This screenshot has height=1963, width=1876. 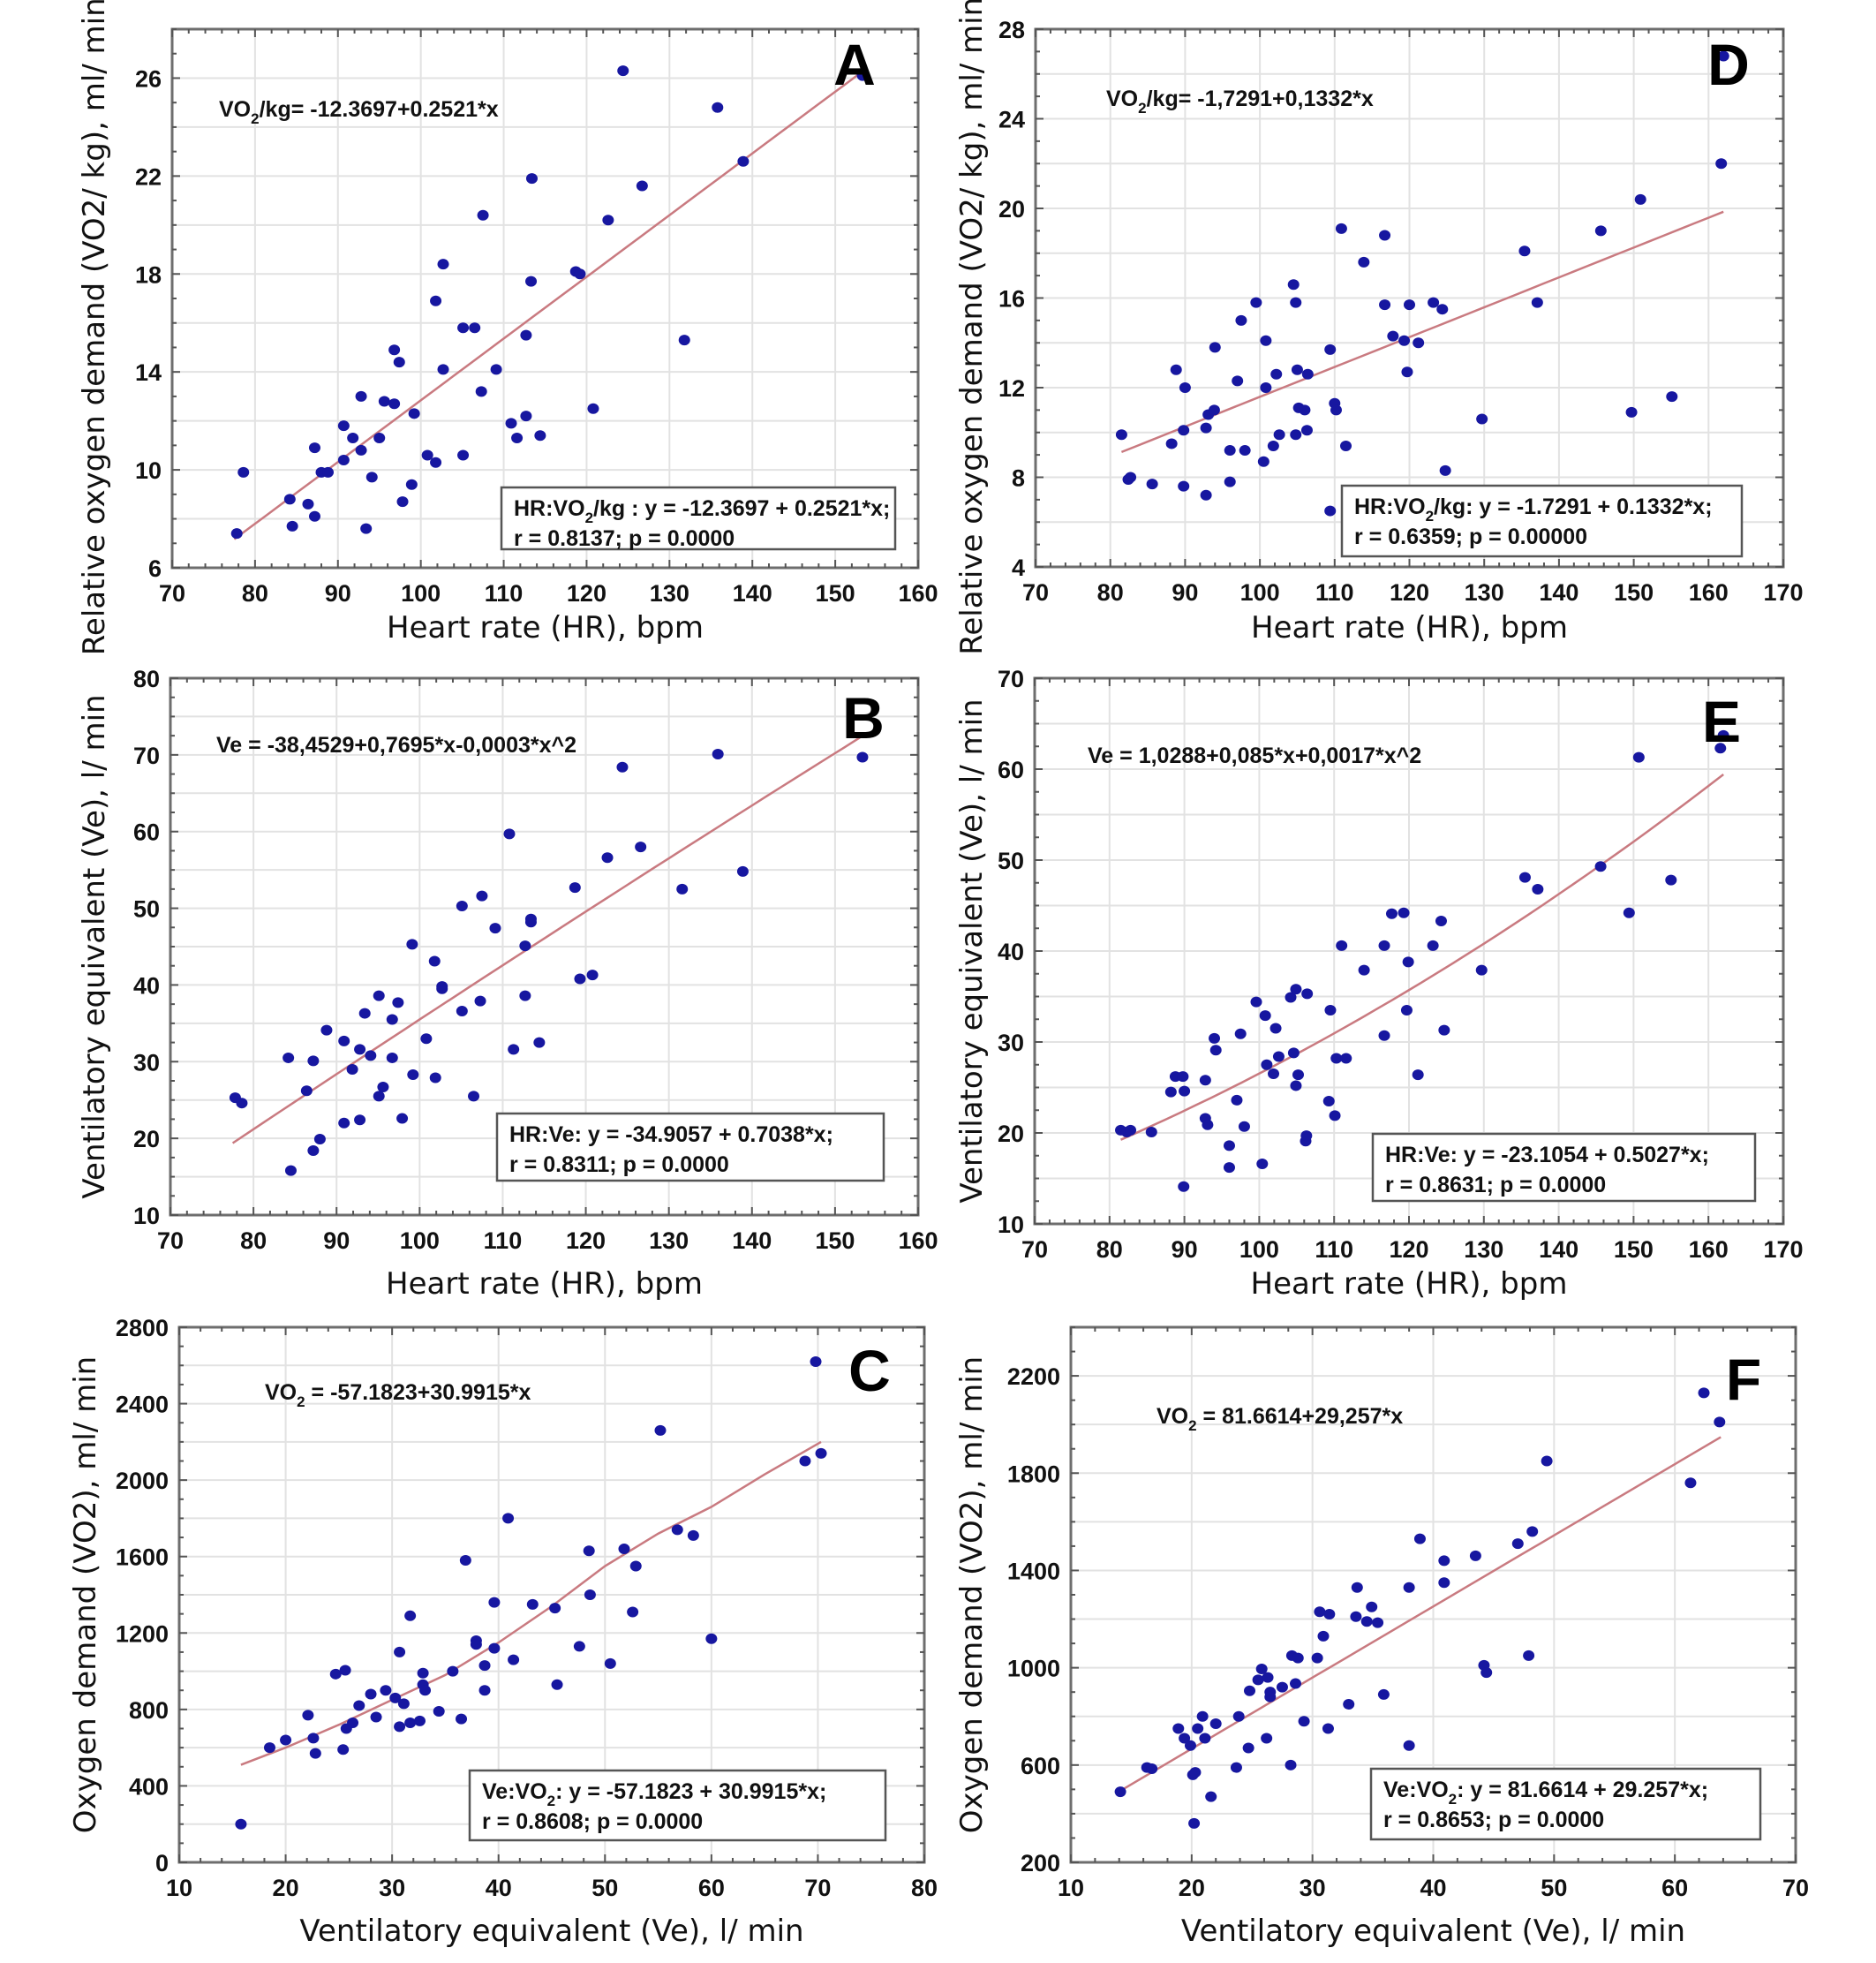 What do you see at coordinates (155, 568) in the screenshot?
I see `y-tick-label: 6` at bounding box center [155, 568].